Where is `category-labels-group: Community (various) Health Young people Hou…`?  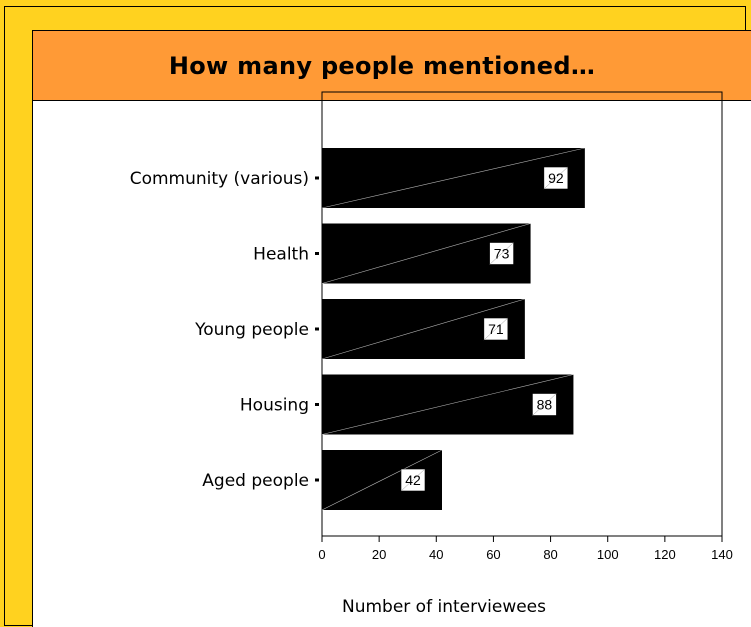 category-labels-group: Community (various) Health Young people Hou… is located at coordinates (224, 330).